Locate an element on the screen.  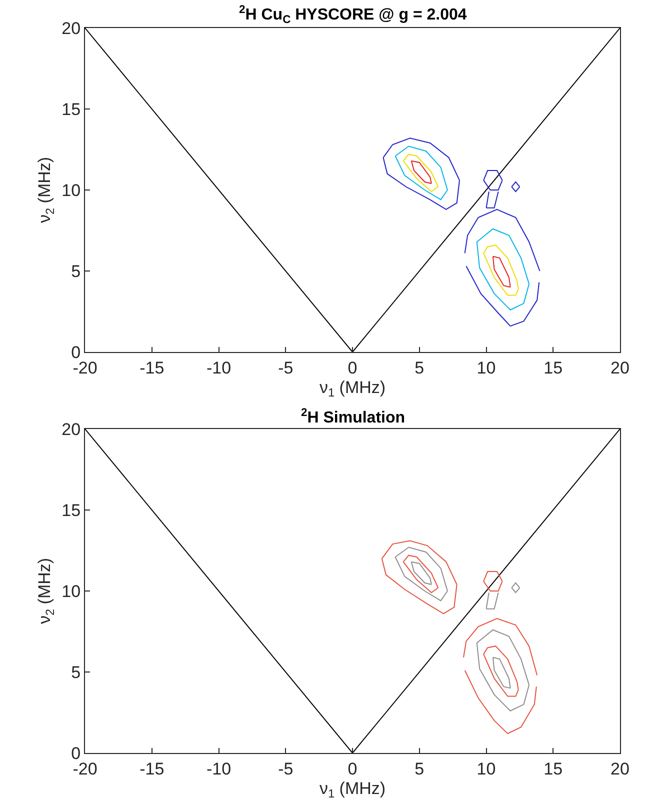
chart-title: $^{2}$H Simulation is located at coordinates (353, 417).